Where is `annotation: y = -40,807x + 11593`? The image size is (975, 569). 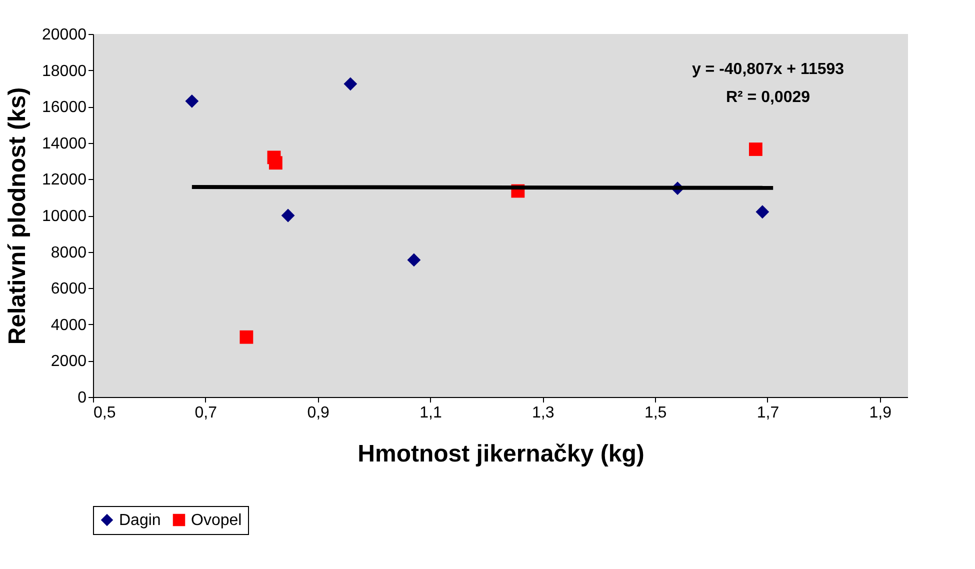 annotation: y = -40,807x + 11593 is located at coordinates (768, 69).